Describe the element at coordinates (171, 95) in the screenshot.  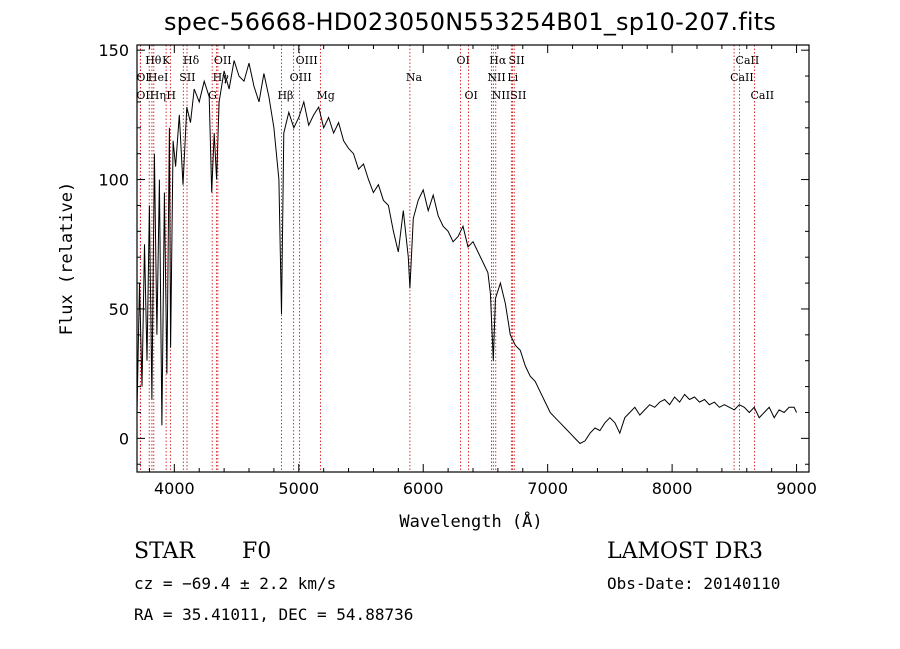
I see `marker-label: H` at that location.